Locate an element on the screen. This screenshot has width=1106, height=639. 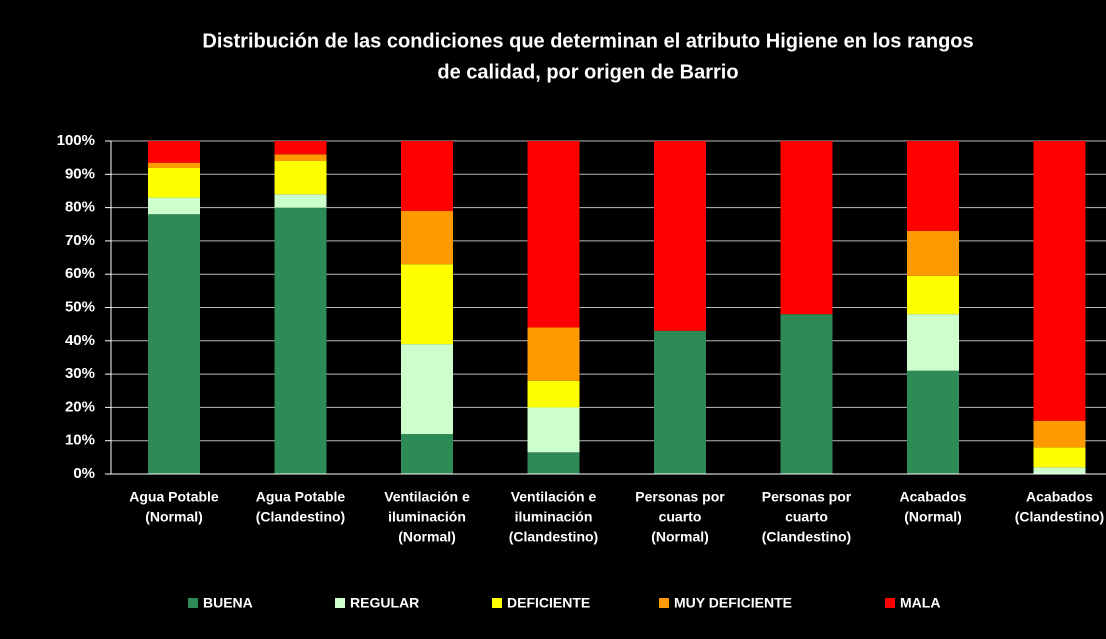
legend-label: MUY DEFICIENTE is located at coordinates (733, 603).